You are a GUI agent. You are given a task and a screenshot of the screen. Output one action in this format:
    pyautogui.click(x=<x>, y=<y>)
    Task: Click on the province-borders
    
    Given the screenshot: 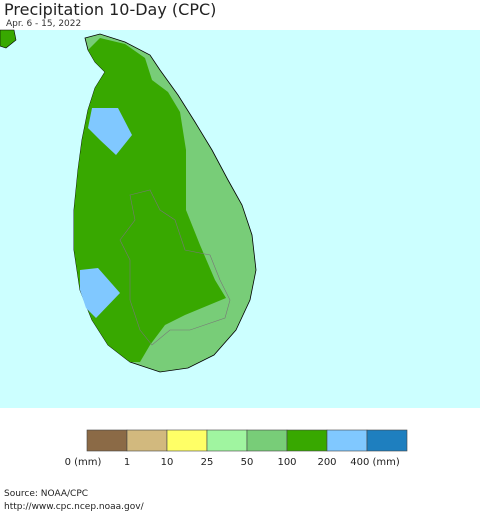 What is the action you would take?
    pyautogui.click(x=175, y=267)
    